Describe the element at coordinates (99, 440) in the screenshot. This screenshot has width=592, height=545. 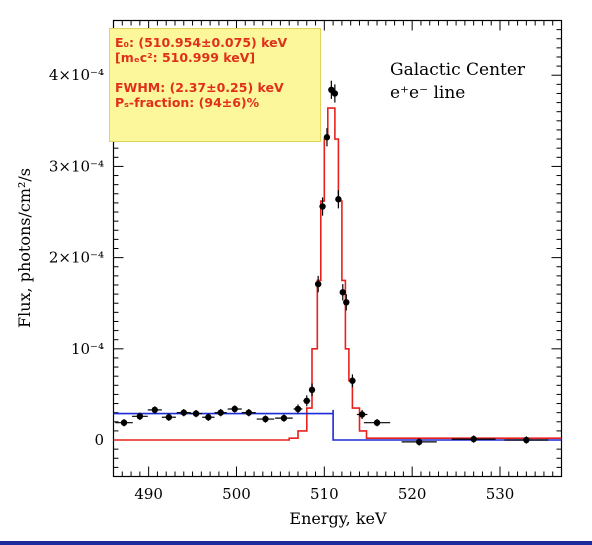
I see `y-tick-label: 0` at that location.